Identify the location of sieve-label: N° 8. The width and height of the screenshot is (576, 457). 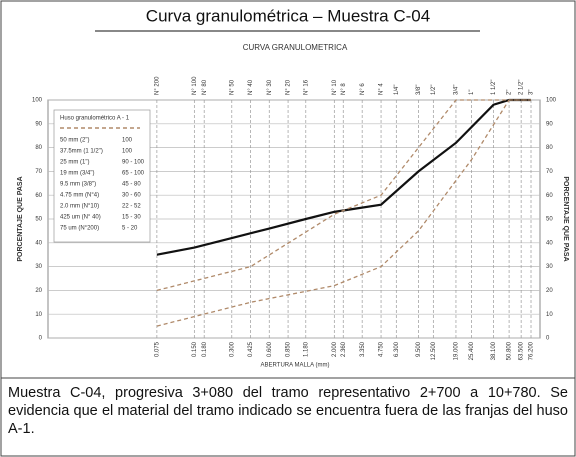
(344, 89).